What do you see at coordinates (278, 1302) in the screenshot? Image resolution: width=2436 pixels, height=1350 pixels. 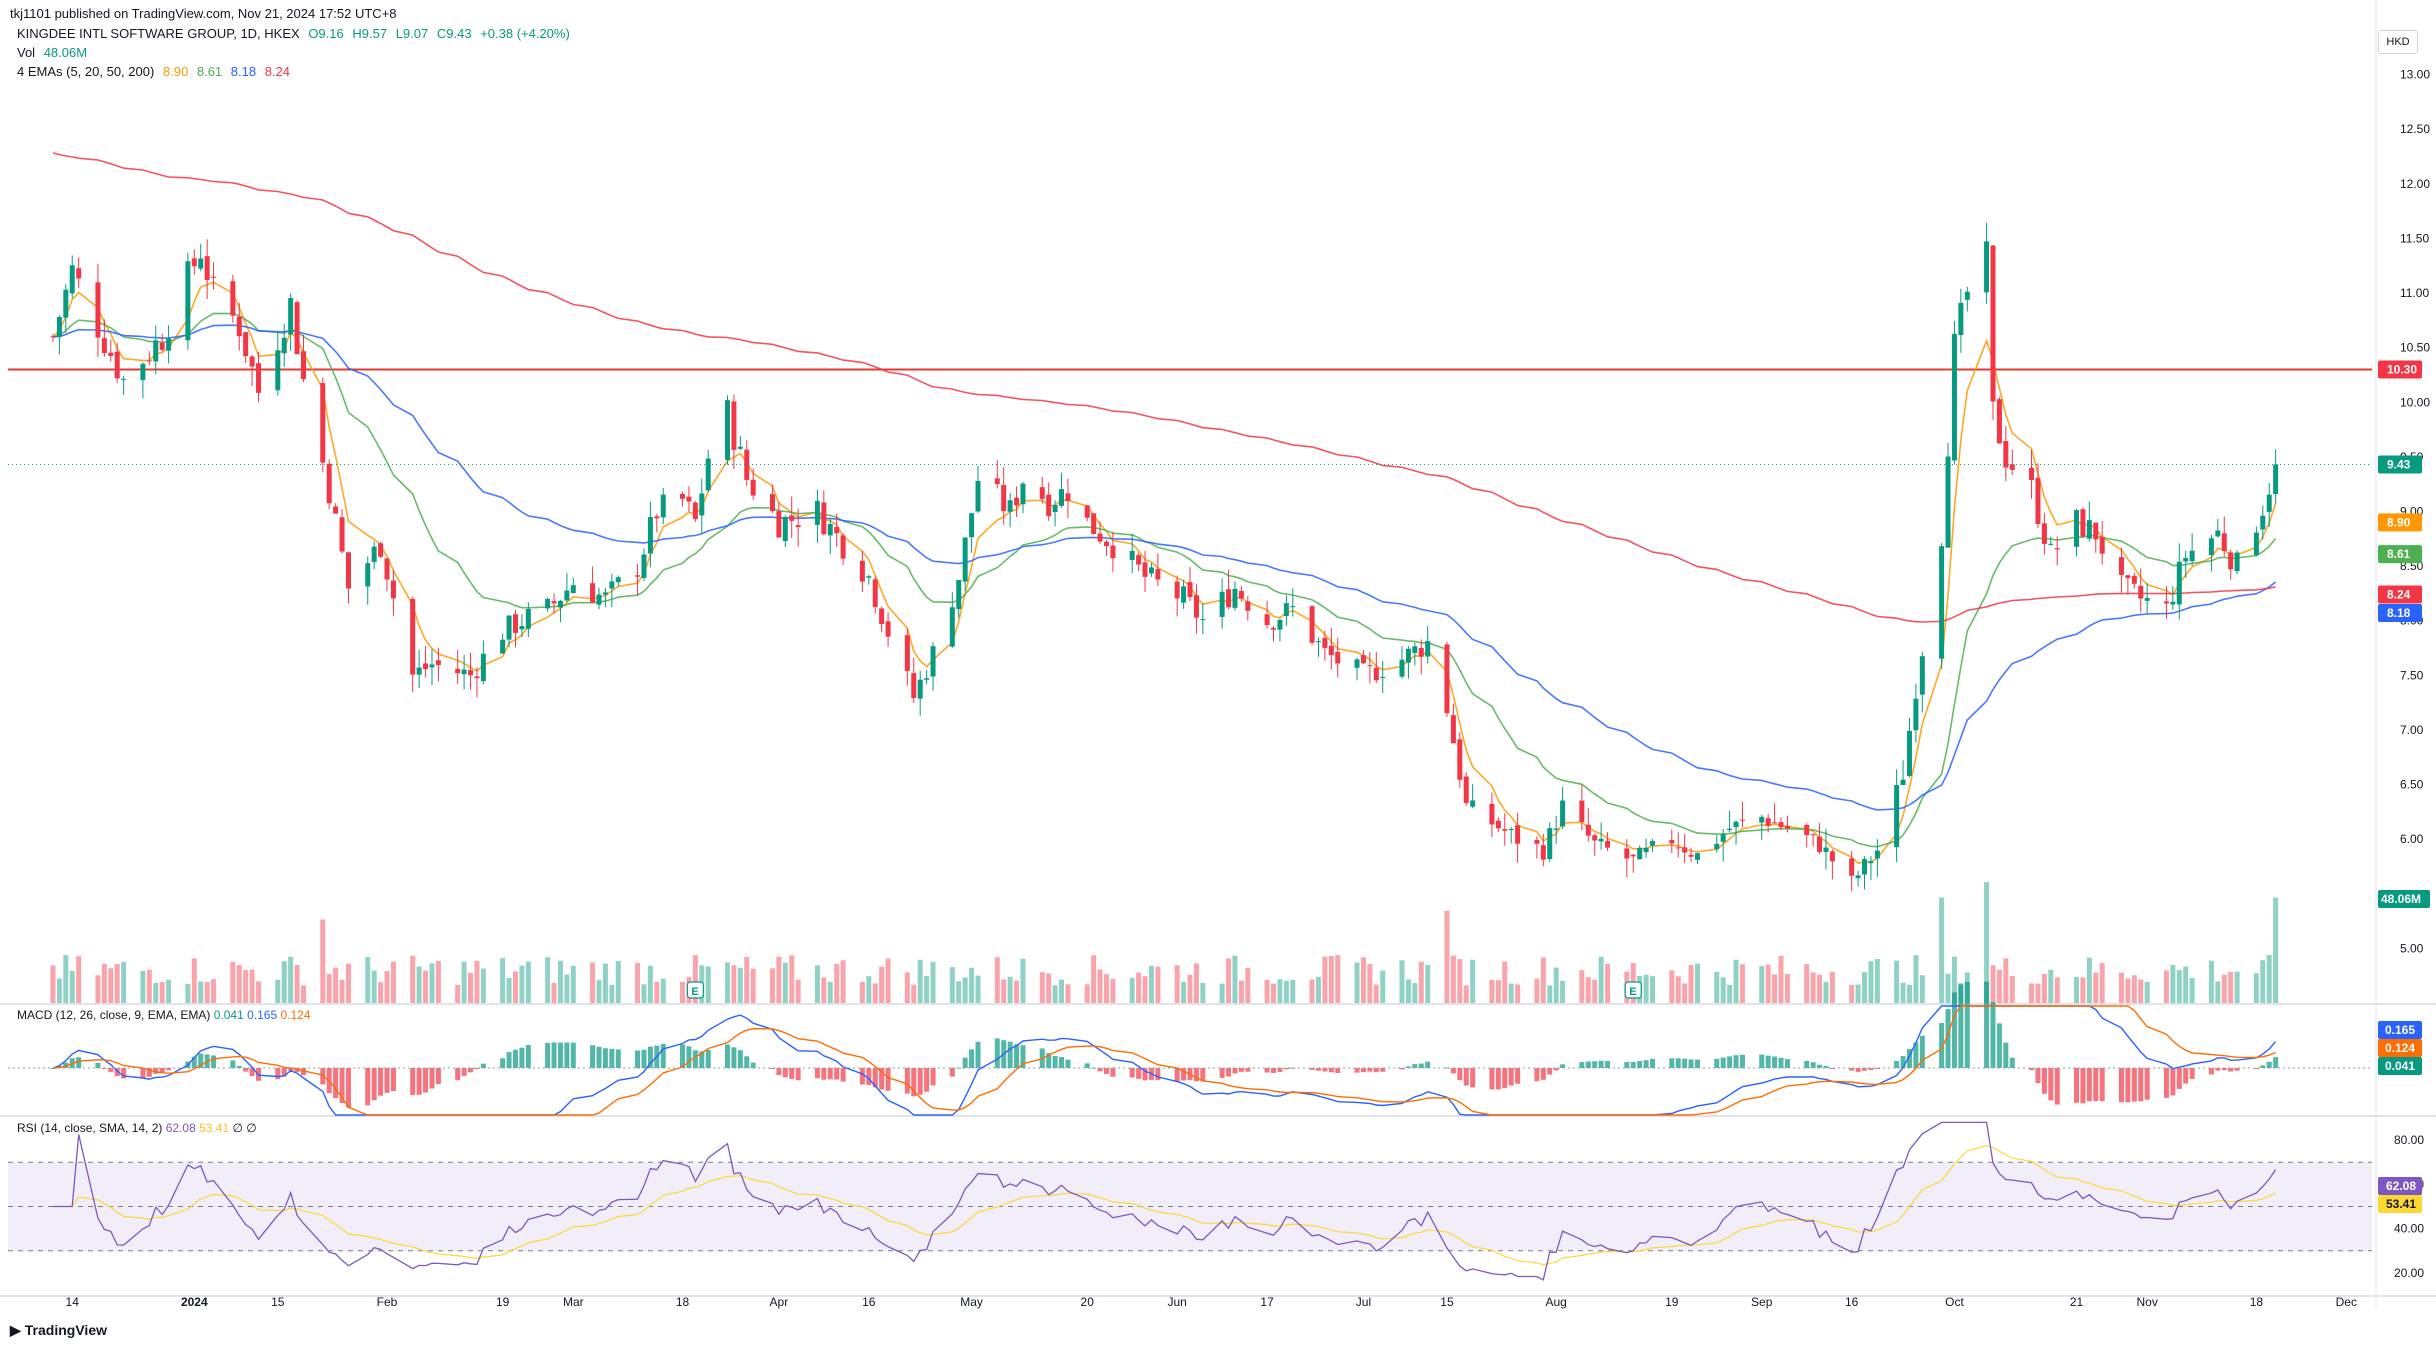 I see `x-tick-label: 15` at bounding box center [278, 1302].